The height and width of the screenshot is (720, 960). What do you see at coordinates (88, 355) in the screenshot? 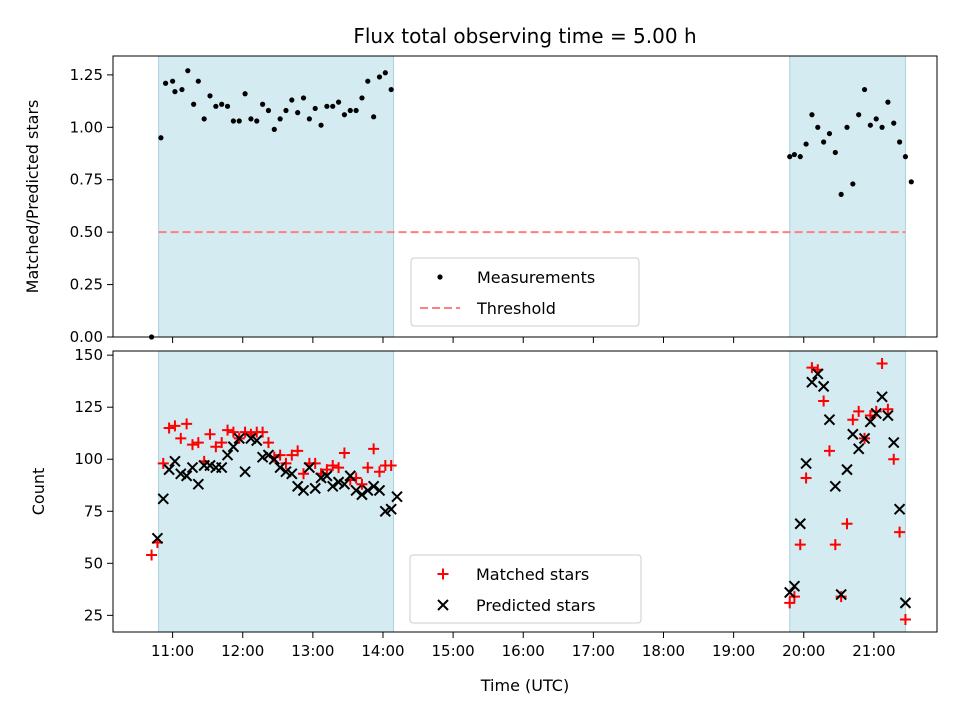
I see `y-tick-label: 150` at bounding box center [88, 355].